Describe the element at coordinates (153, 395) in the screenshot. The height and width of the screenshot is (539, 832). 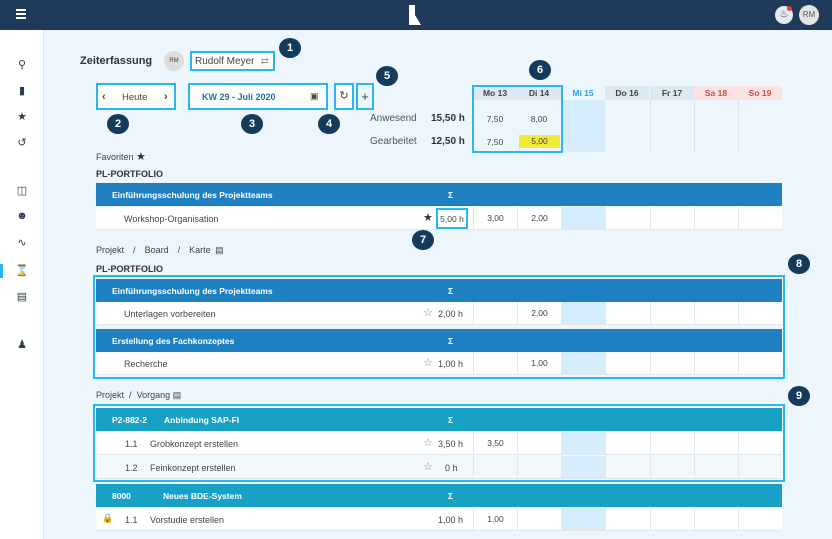
I see `text: Vorgang` at that location.